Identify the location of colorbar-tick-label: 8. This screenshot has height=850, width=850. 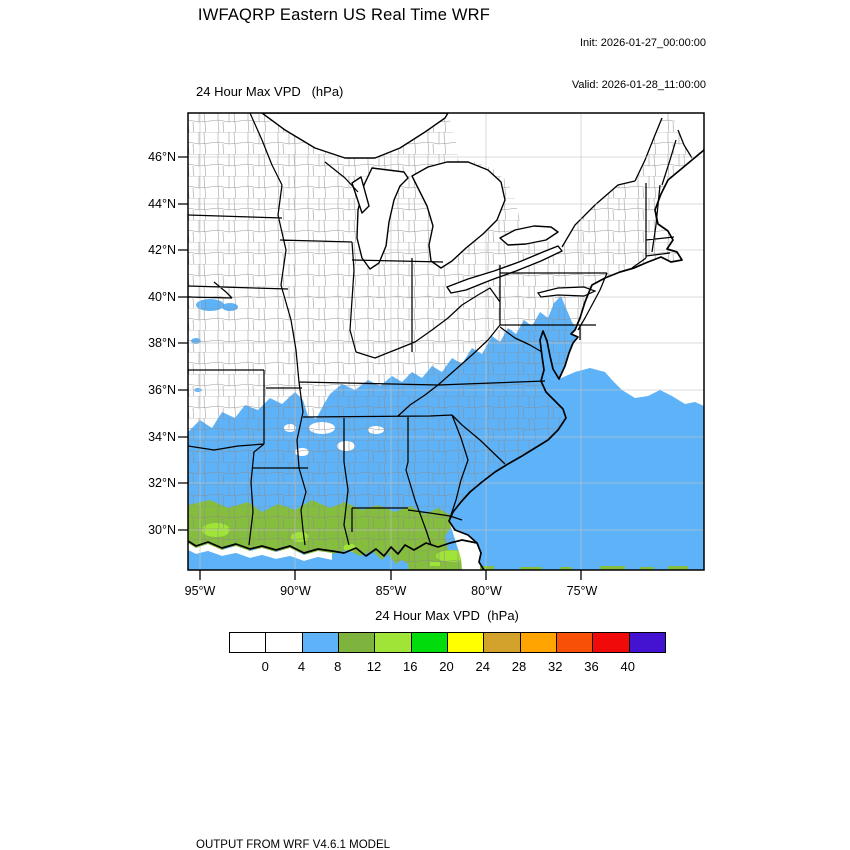
(338, 666).